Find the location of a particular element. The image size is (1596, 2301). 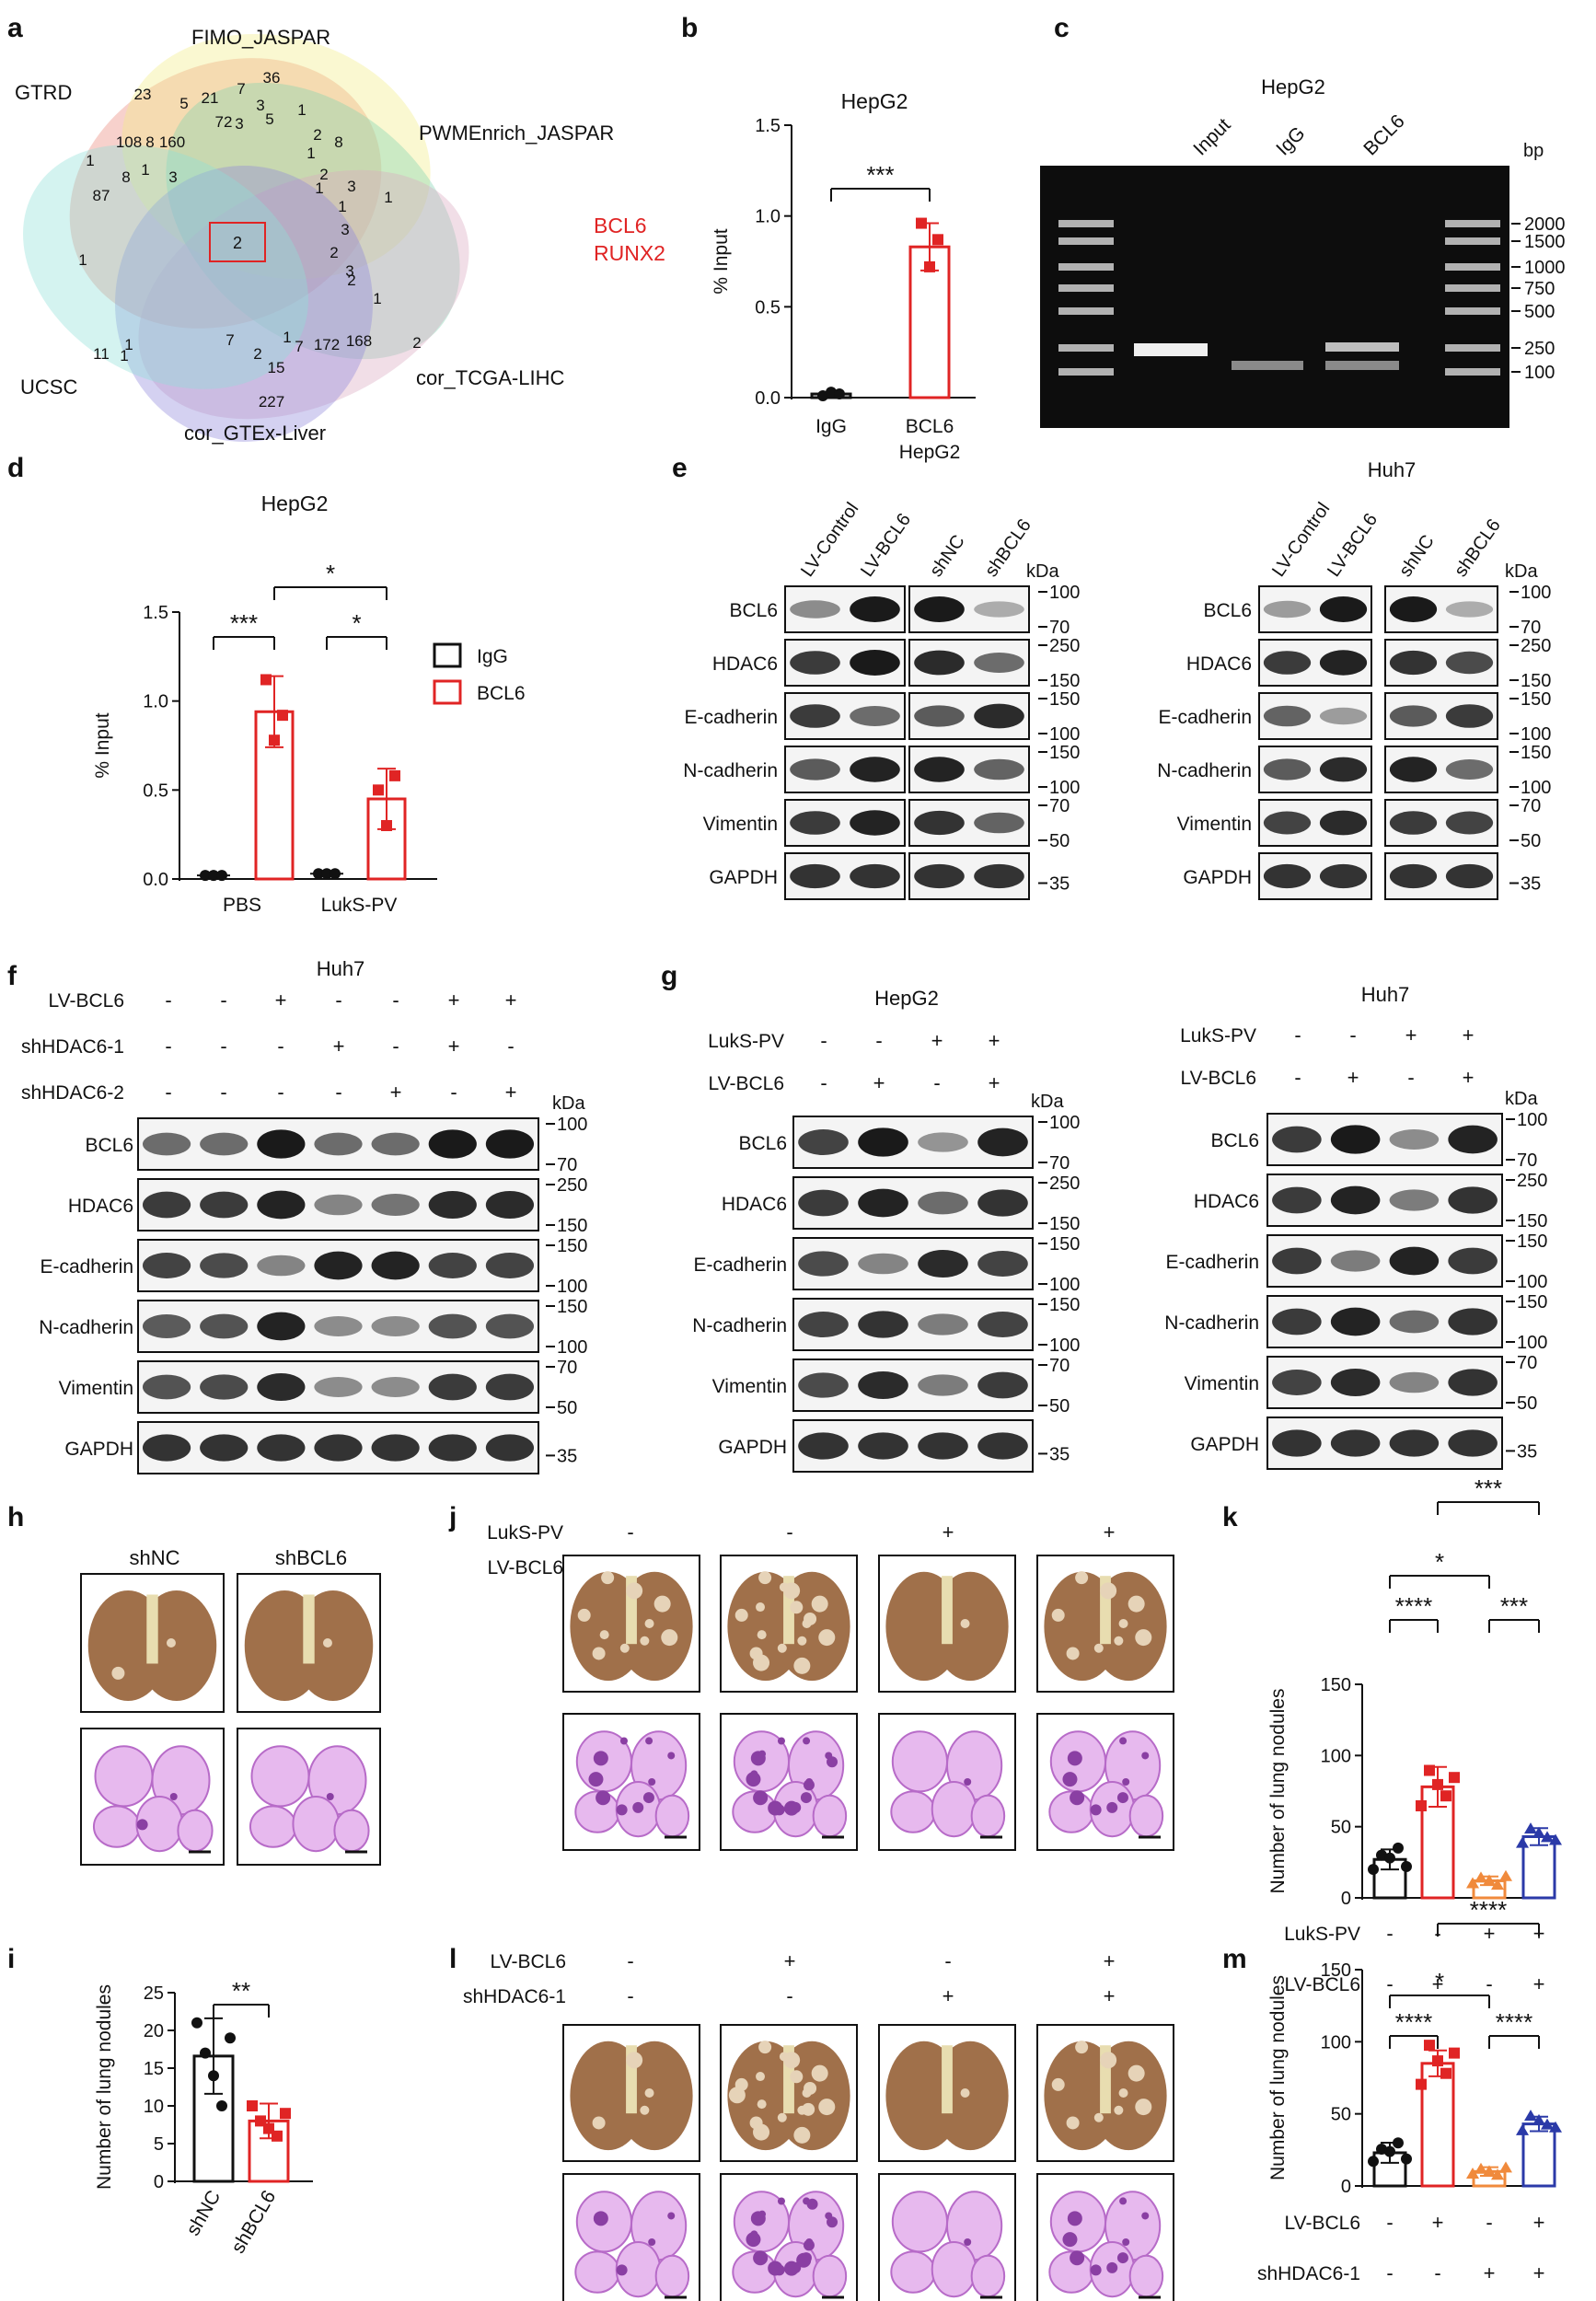

y-axis-label: Number of lung nodules is located at coordinates (1278, 1791).